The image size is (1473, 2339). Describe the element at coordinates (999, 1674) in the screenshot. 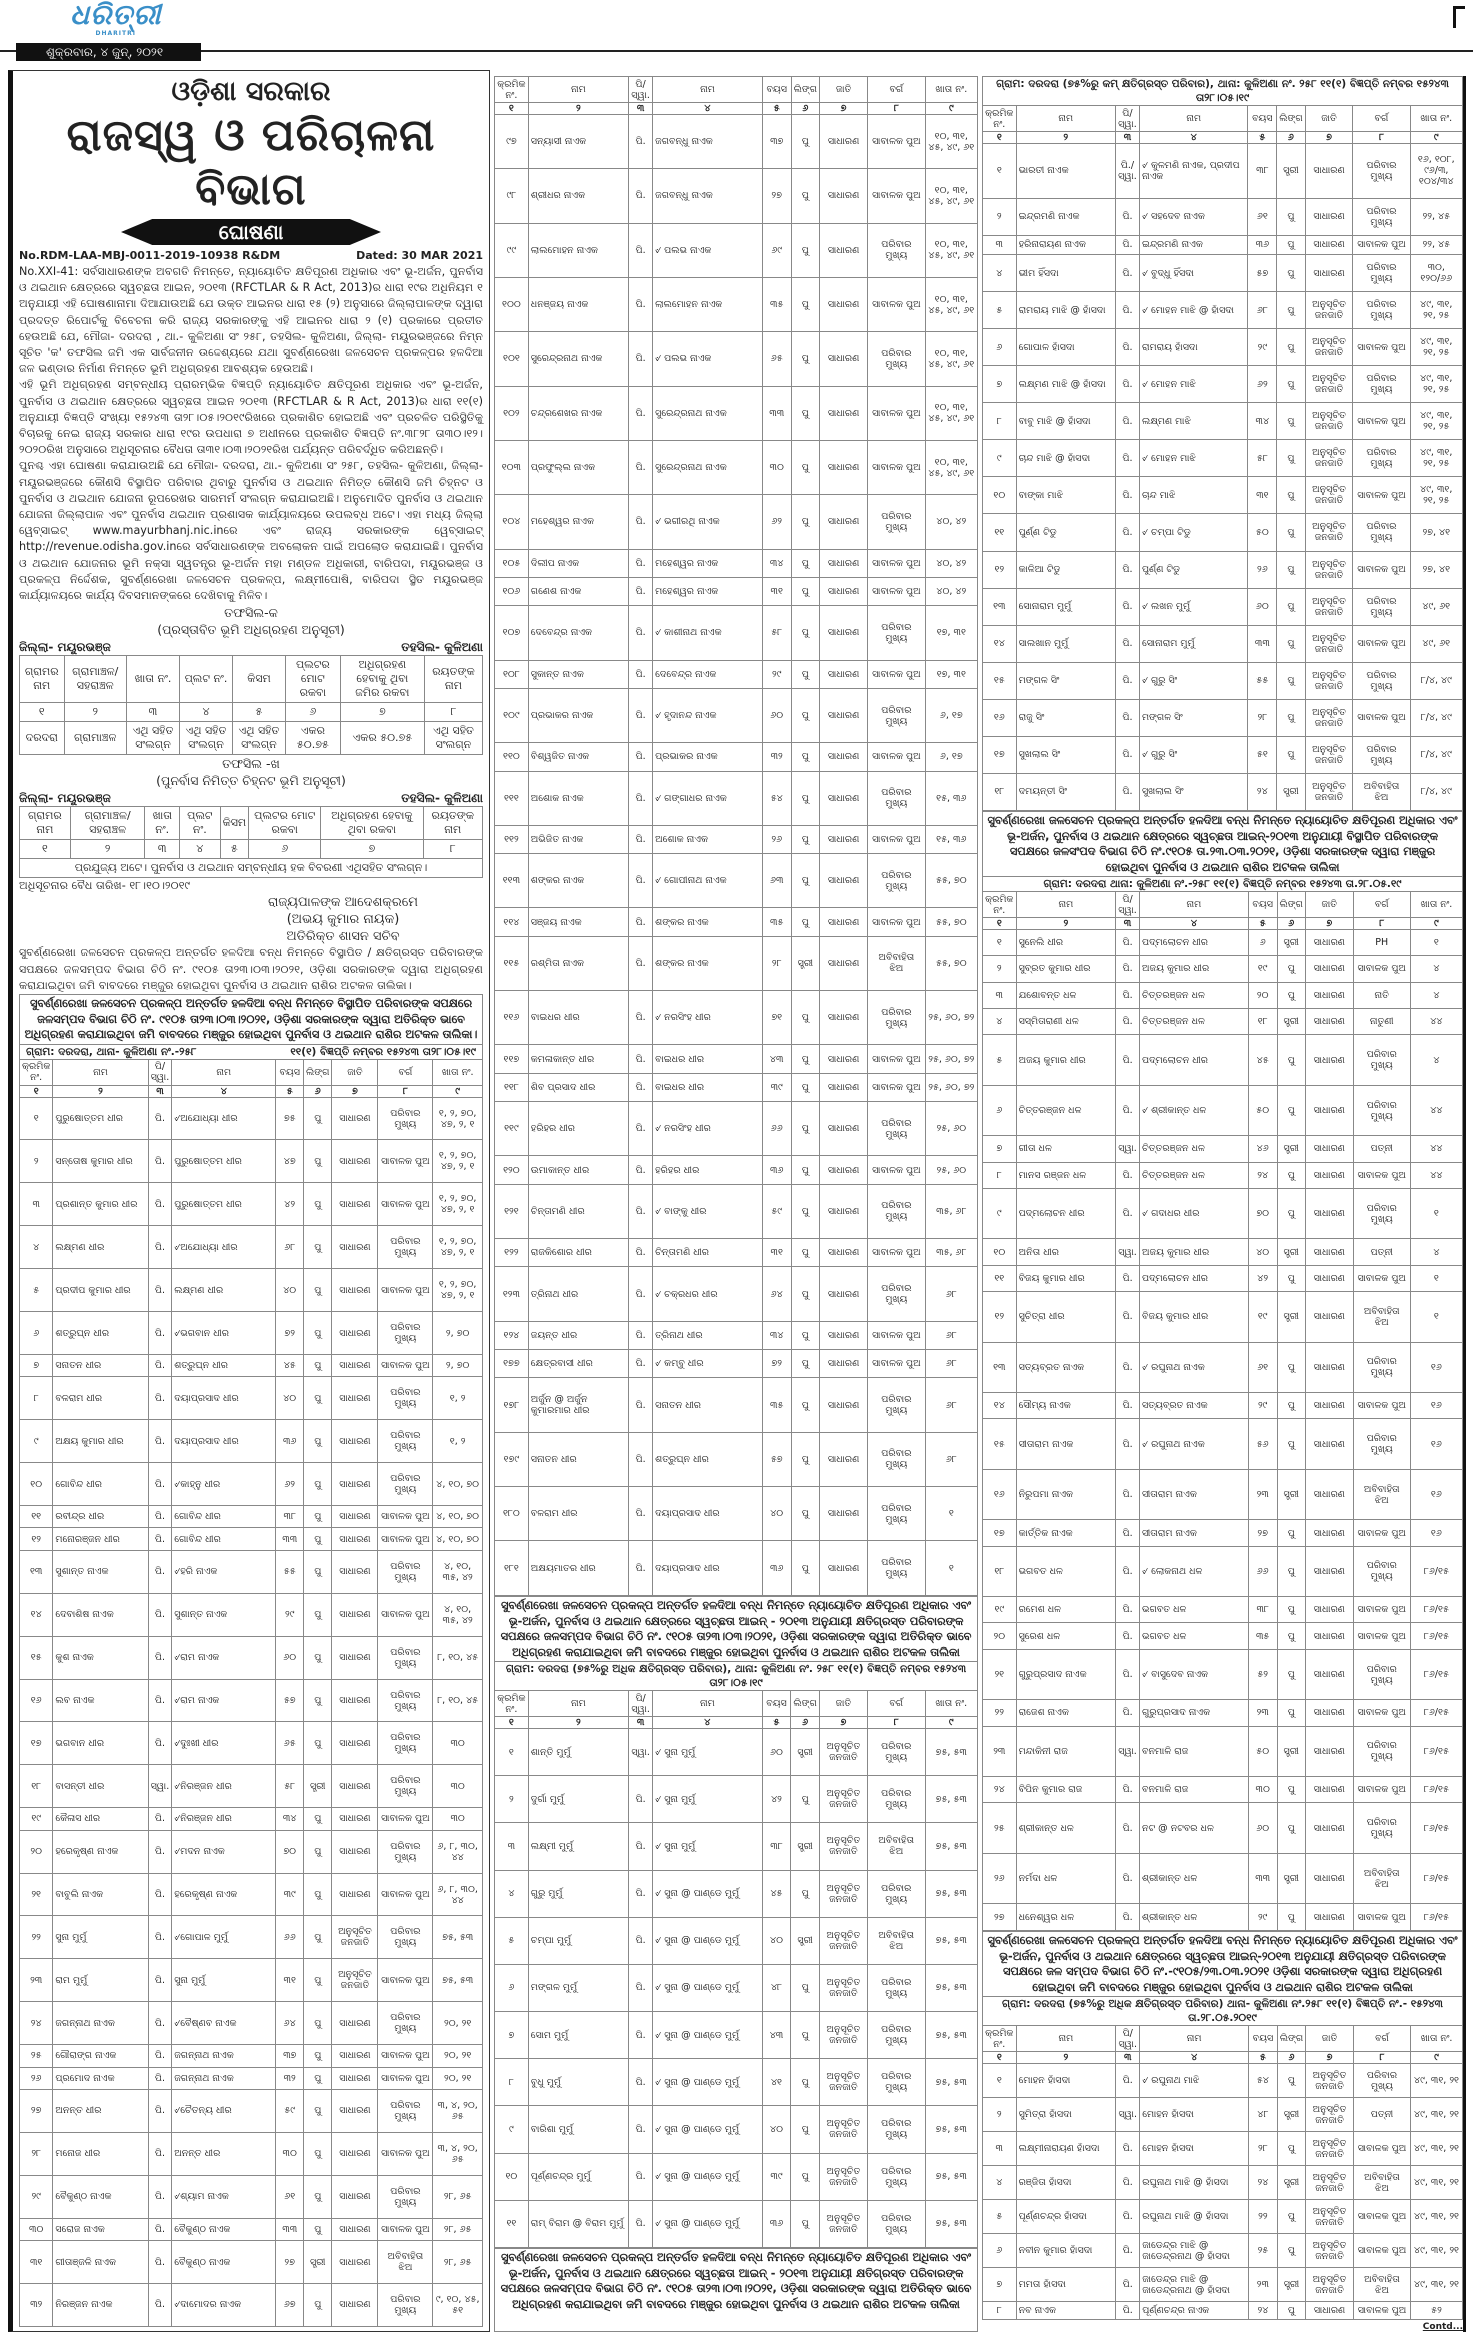

I see `table-cell: ୨୧` at that location.